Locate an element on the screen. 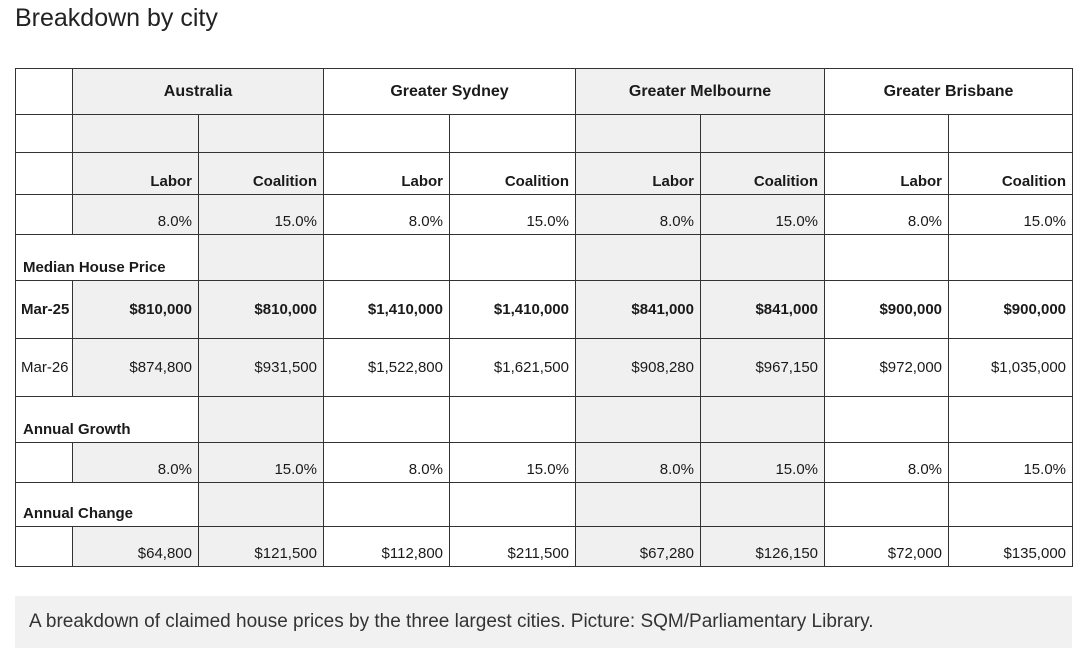 The height and width of the screenshot is (656, 1080). city-header-melbourne: Greater Melbourne is located at coordinates (700, 91).